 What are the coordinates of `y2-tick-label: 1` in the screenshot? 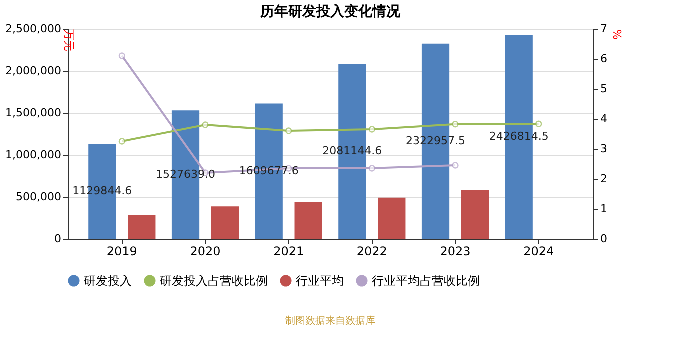 It's located at (604, 209).